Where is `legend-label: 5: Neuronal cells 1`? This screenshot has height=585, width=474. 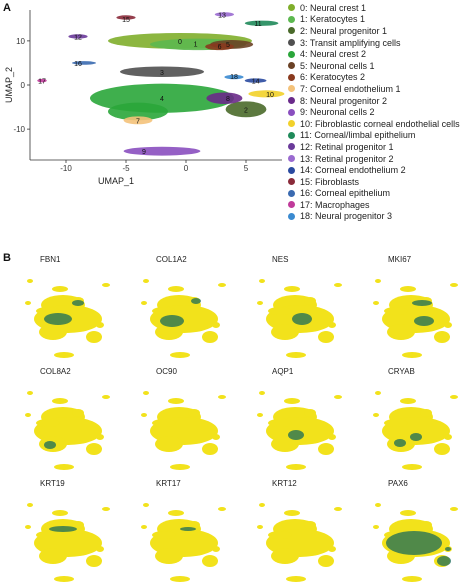 legend-label: 5: Neuronal cells 1 is located at coordinates (337, 65).